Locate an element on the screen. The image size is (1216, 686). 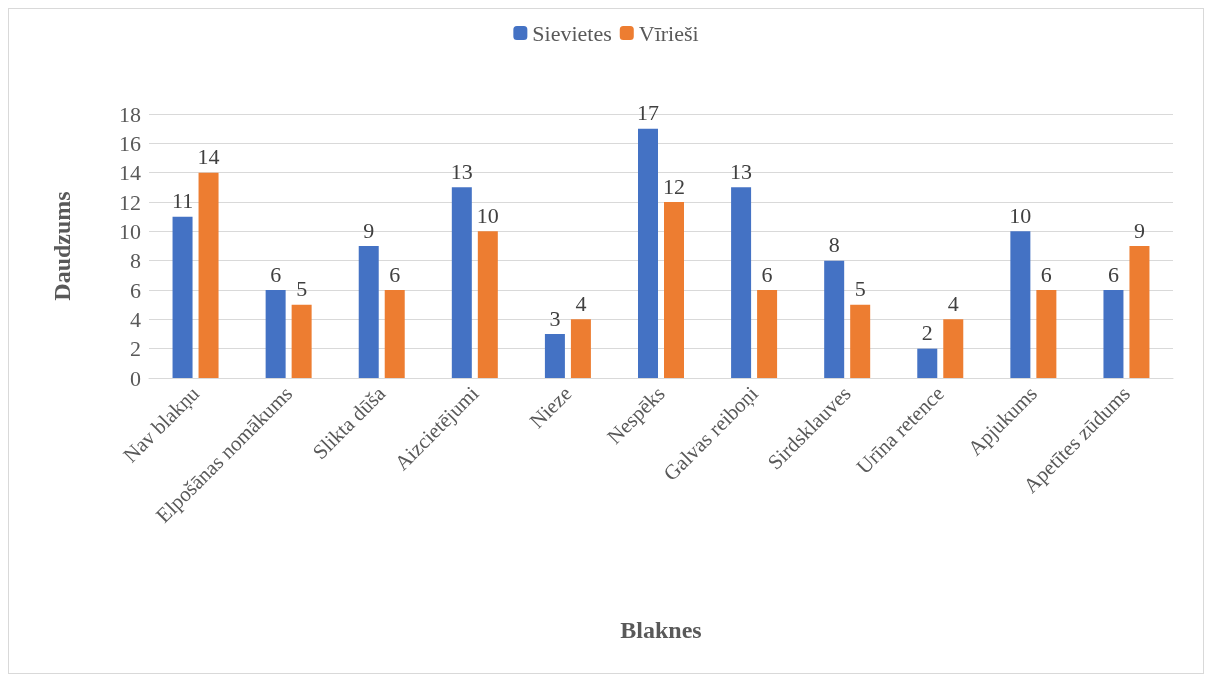
y-tick-label: 18 is located at coordinates (130, 114).